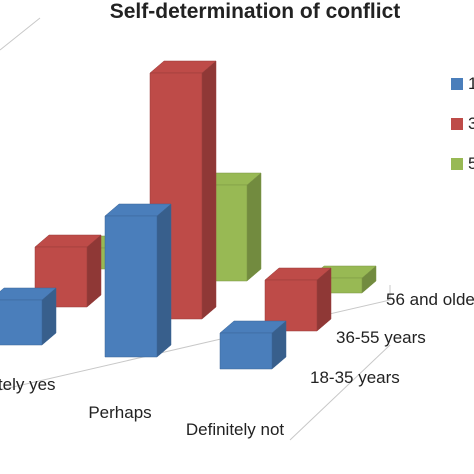  I want to click on chart-title: Self-determination of conflict, so click(255, 11).